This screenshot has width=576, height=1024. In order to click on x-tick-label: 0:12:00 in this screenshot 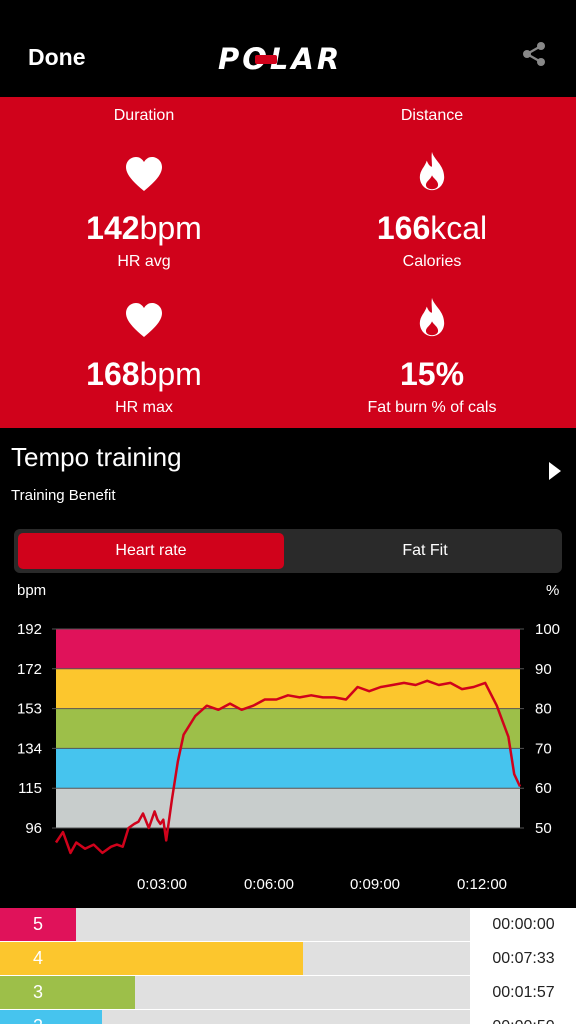, I will do `click(482, 884)`.